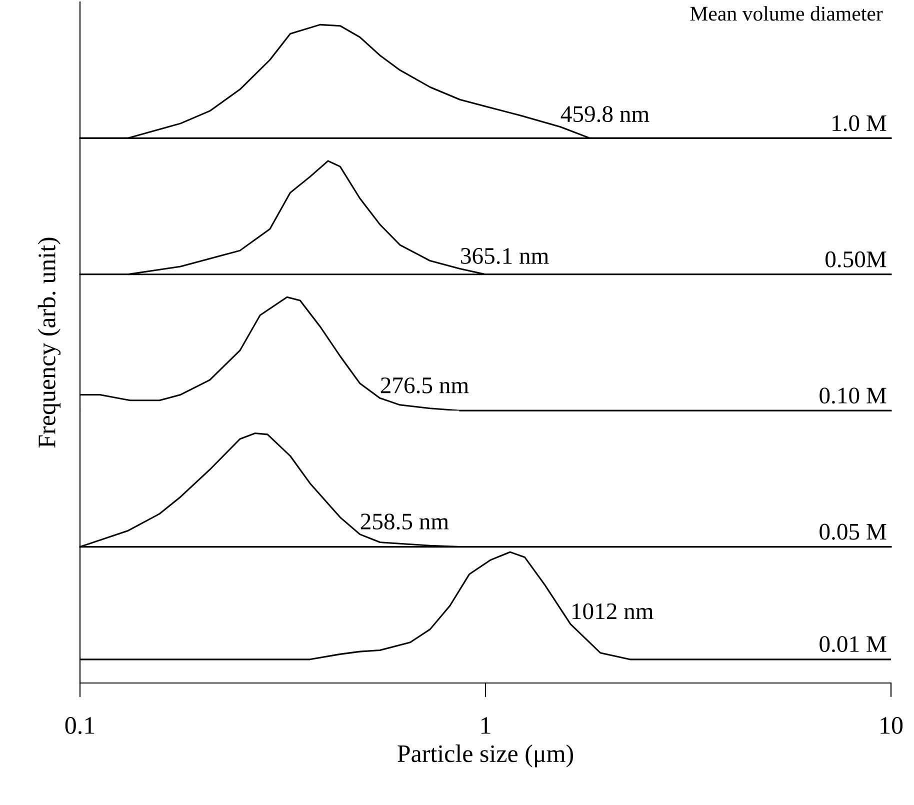 The width and height of the screenshot is (914, 805). Describe the element at coordinates (404, 522) in the screenshot. I see `annotation: 258.5 nm` at that location.